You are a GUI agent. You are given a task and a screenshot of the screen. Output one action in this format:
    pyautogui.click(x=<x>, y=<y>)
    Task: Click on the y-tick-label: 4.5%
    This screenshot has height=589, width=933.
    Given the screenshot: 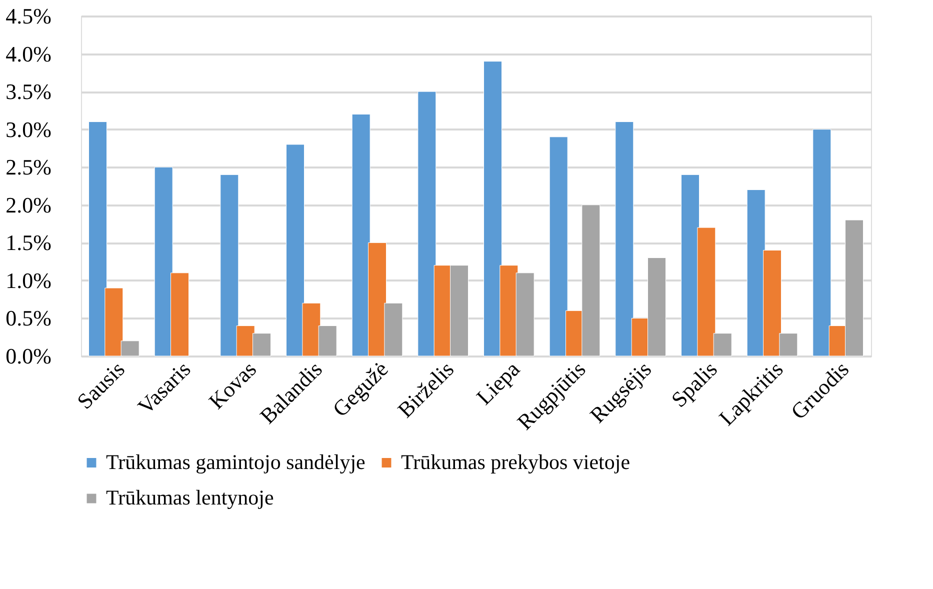 What is the action you would take?
    pyautogui.click(x=29, y=16)
    